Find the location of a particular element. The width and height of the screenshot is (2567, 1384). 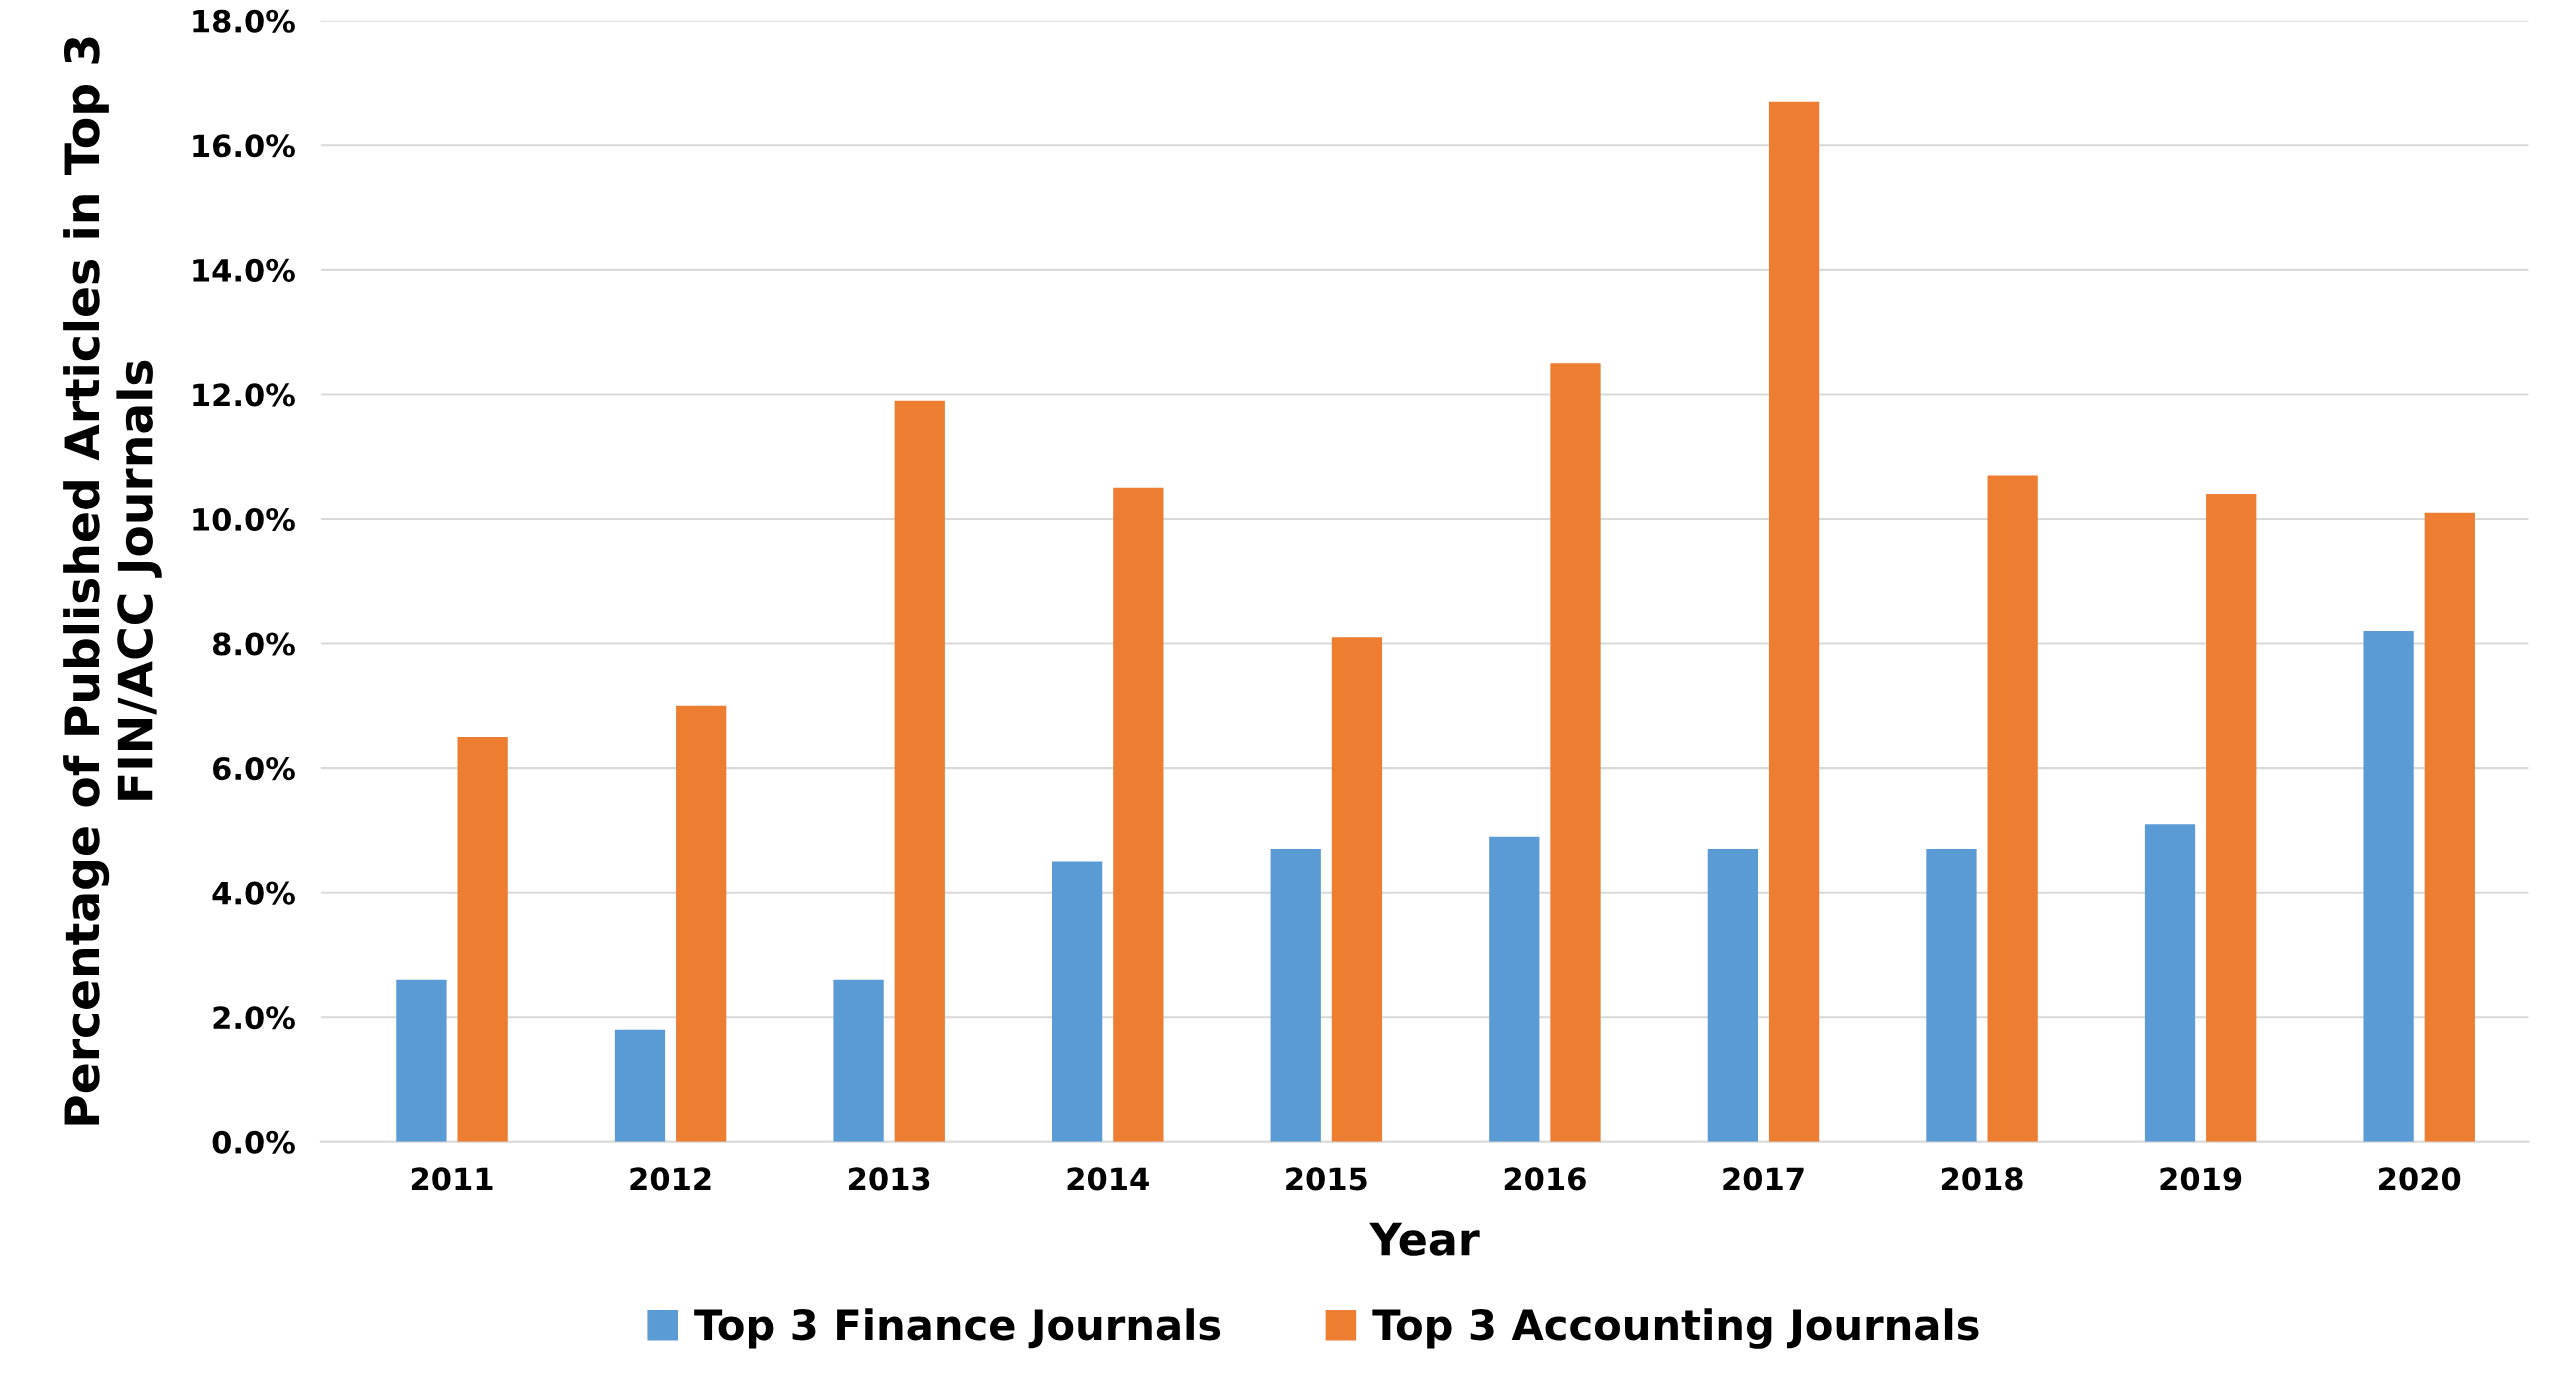

x-tick-label: 2016 is located at coordinates (1545, 1179).